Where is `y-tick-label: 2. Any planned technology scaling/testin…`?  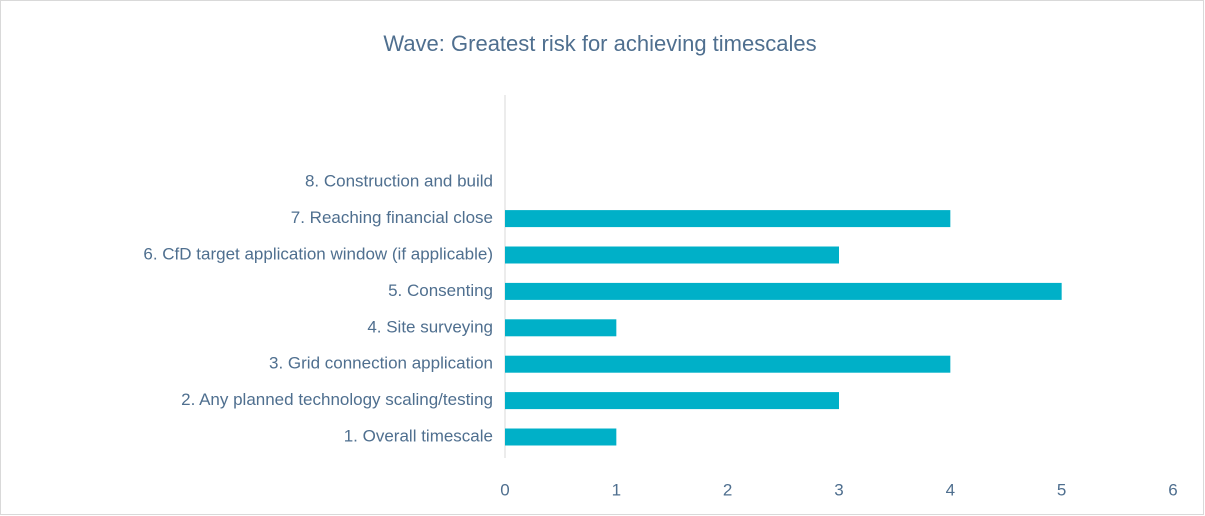 y-tick-label: 2. Any planned technology scaling/testin… is located at coordinates (337, 399).